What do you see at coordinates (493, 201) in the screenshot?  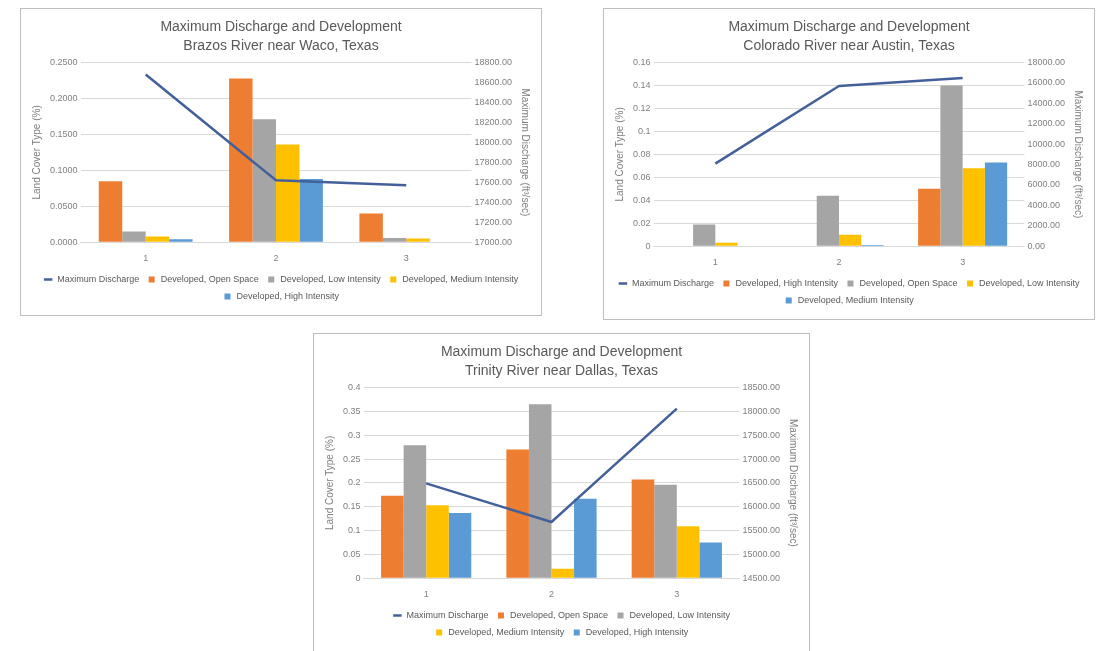 I see `y2-tick-label: 17400.00` at bounding box center [493, 201].